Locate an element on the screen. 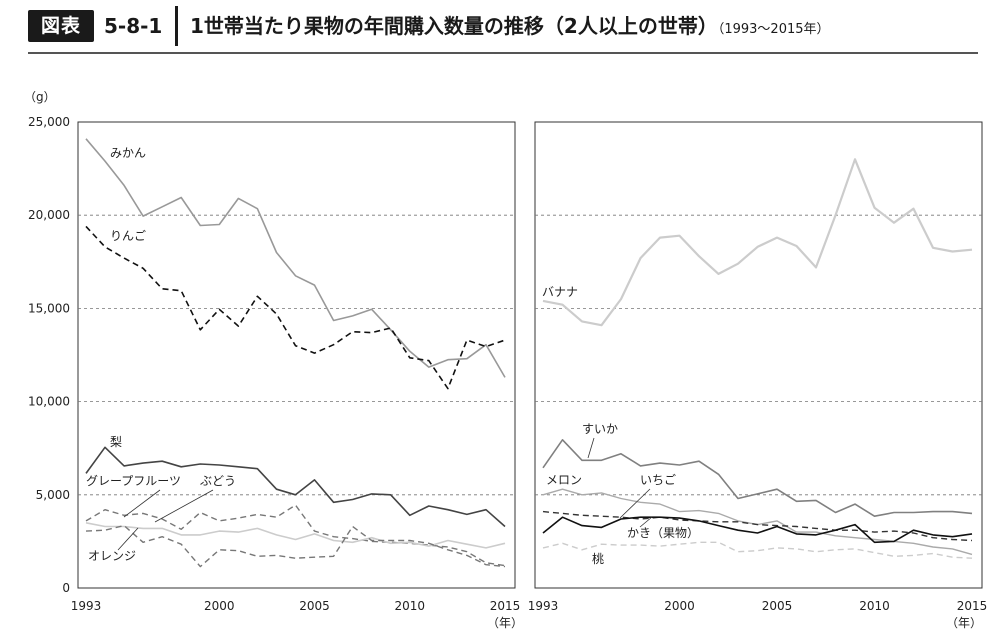  x-tick-label-right-2015: 2015 is located at coordinates (972, 606).